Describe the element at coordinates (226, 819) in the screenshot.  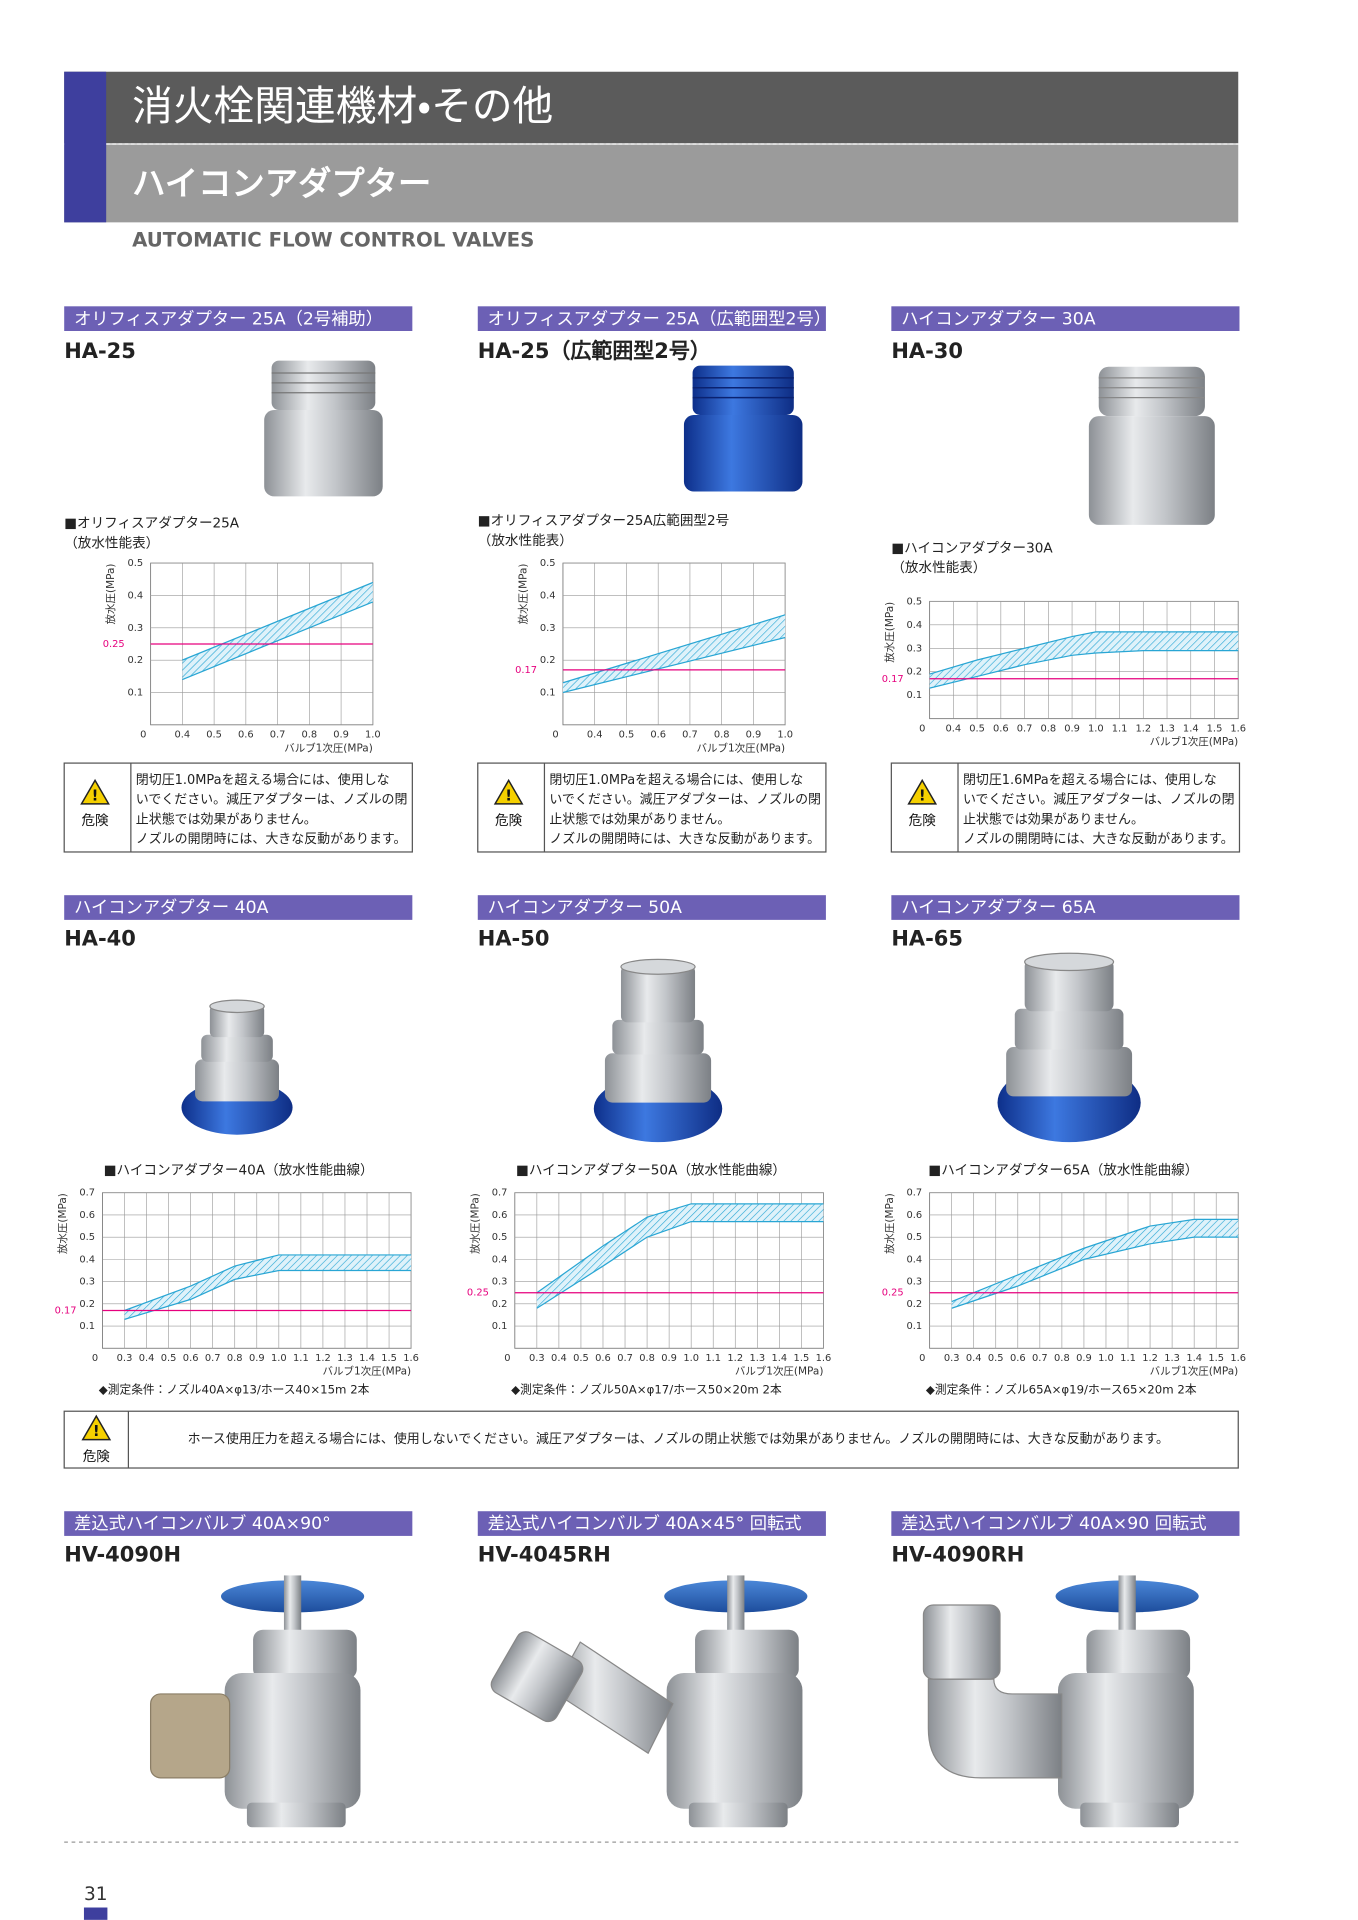
I see `warning-text: 止状態では効果がありません。` at that location.